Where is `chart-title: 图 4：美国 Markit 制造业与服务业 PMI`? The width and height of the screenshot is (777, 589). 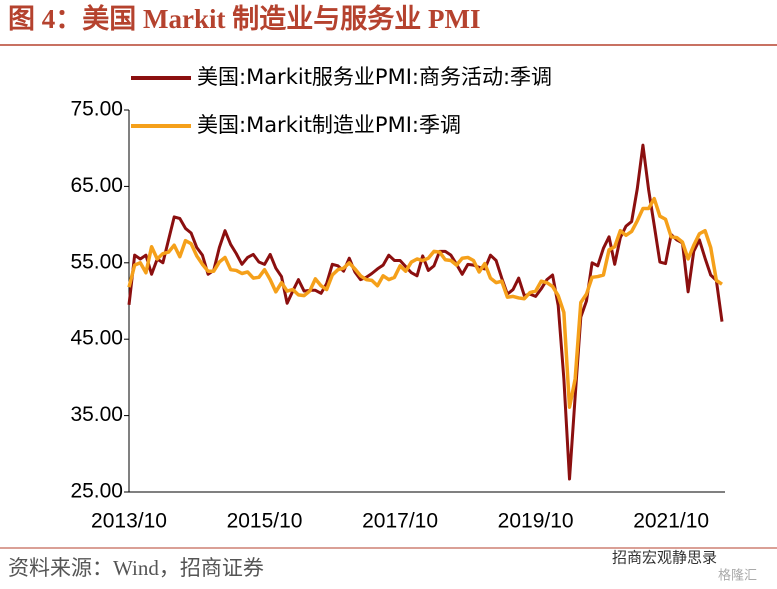
chart-title: 图 4：美国 Markit 制造业与服务业 PMI is located at coordinates (244, 18).